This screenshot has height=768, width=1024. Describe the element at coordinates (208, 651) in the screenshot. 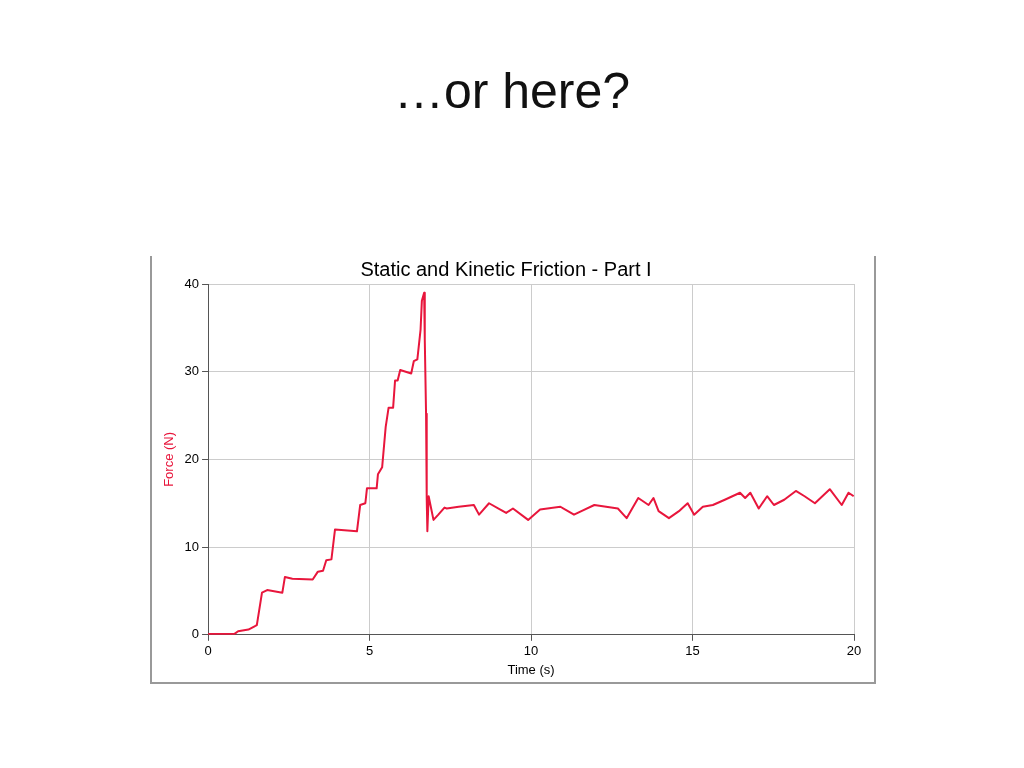

I see `x-tick-label: 0` at that location.